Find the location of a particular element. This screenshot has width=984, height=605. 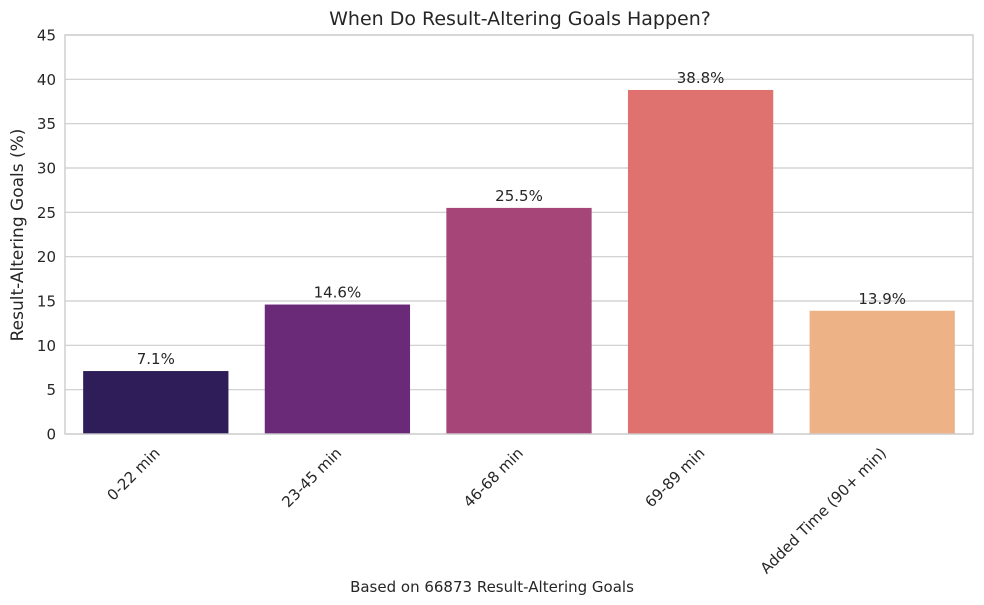

y-tick-label: 15 is located at coordinates (46, 302).